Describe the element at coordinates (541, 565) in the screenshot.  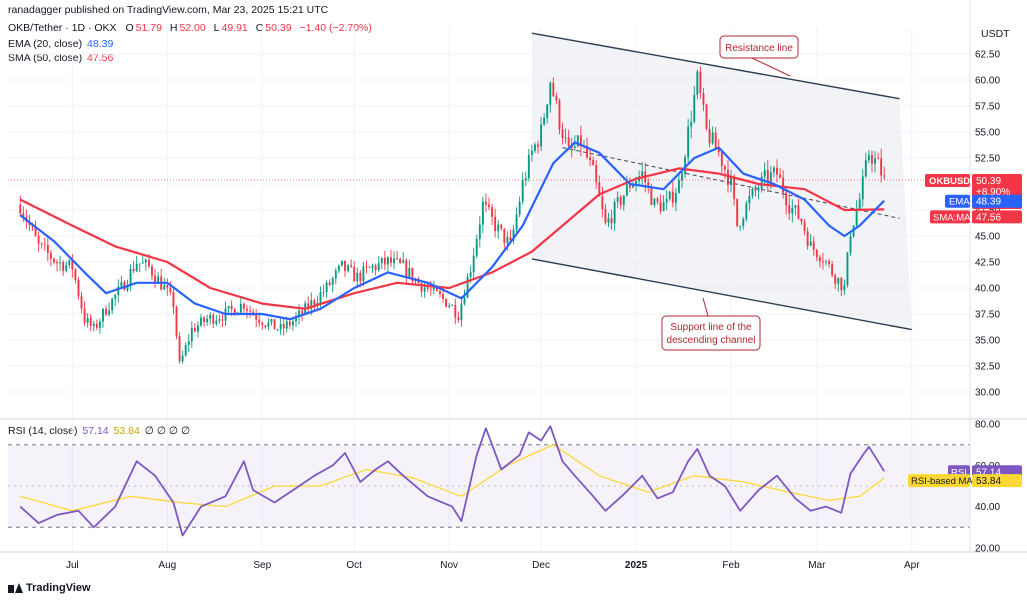
I see `time-tick-label: Dec` at that location.